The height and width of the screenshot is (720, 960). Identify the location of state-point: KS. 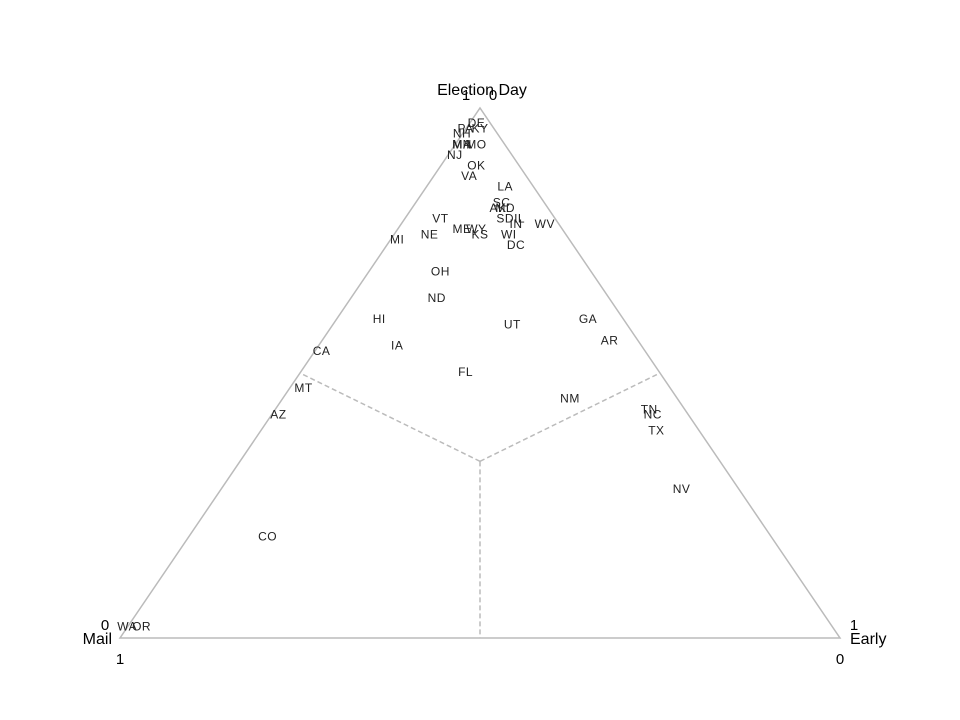
(479, 234).